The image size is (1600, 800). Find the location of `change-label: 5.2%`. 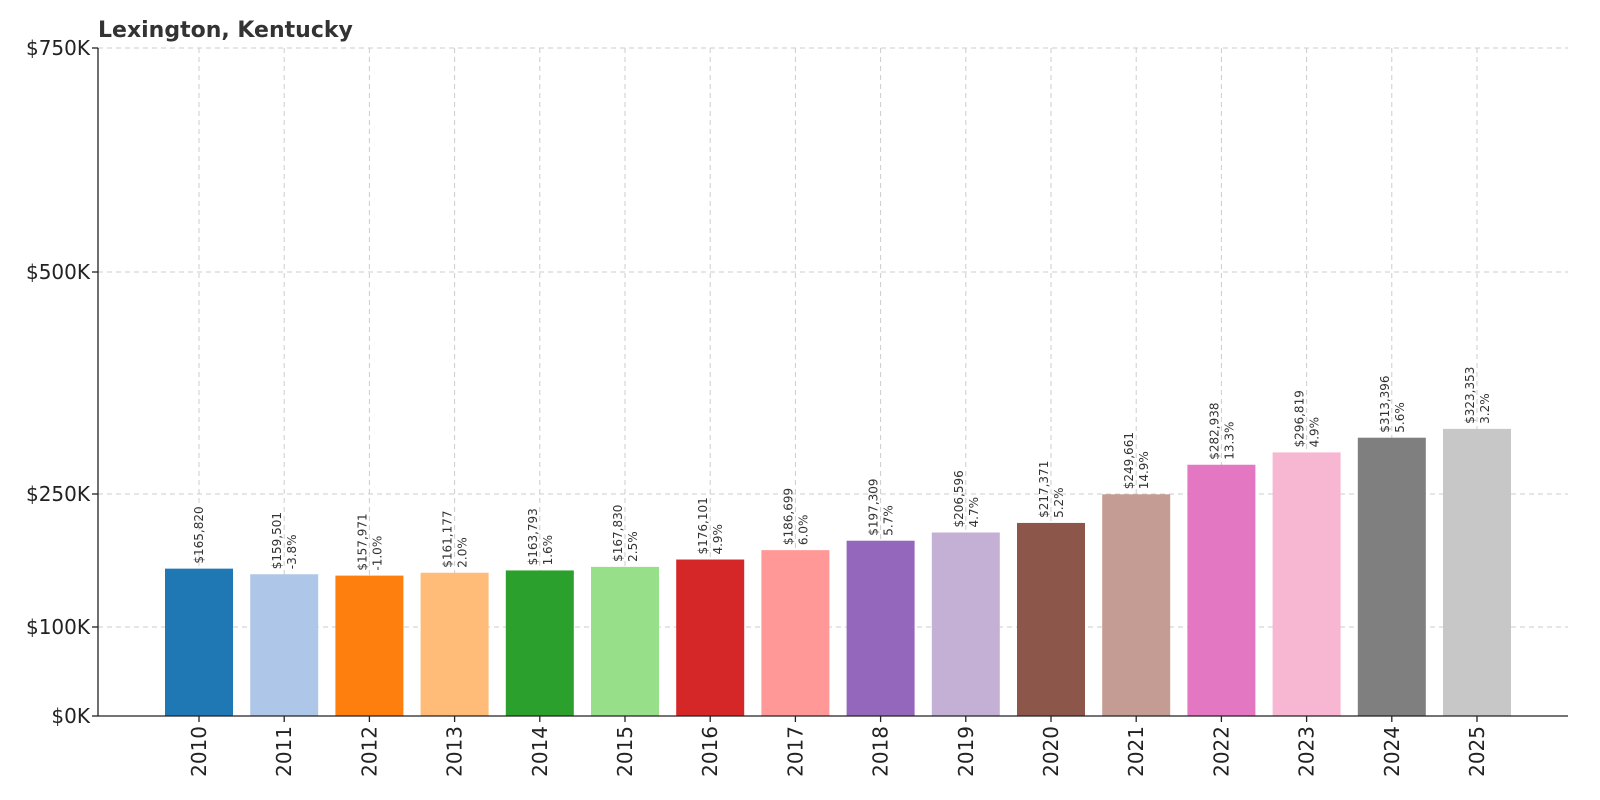

change-label: 5.2% is located at coordinates (1059, 502).